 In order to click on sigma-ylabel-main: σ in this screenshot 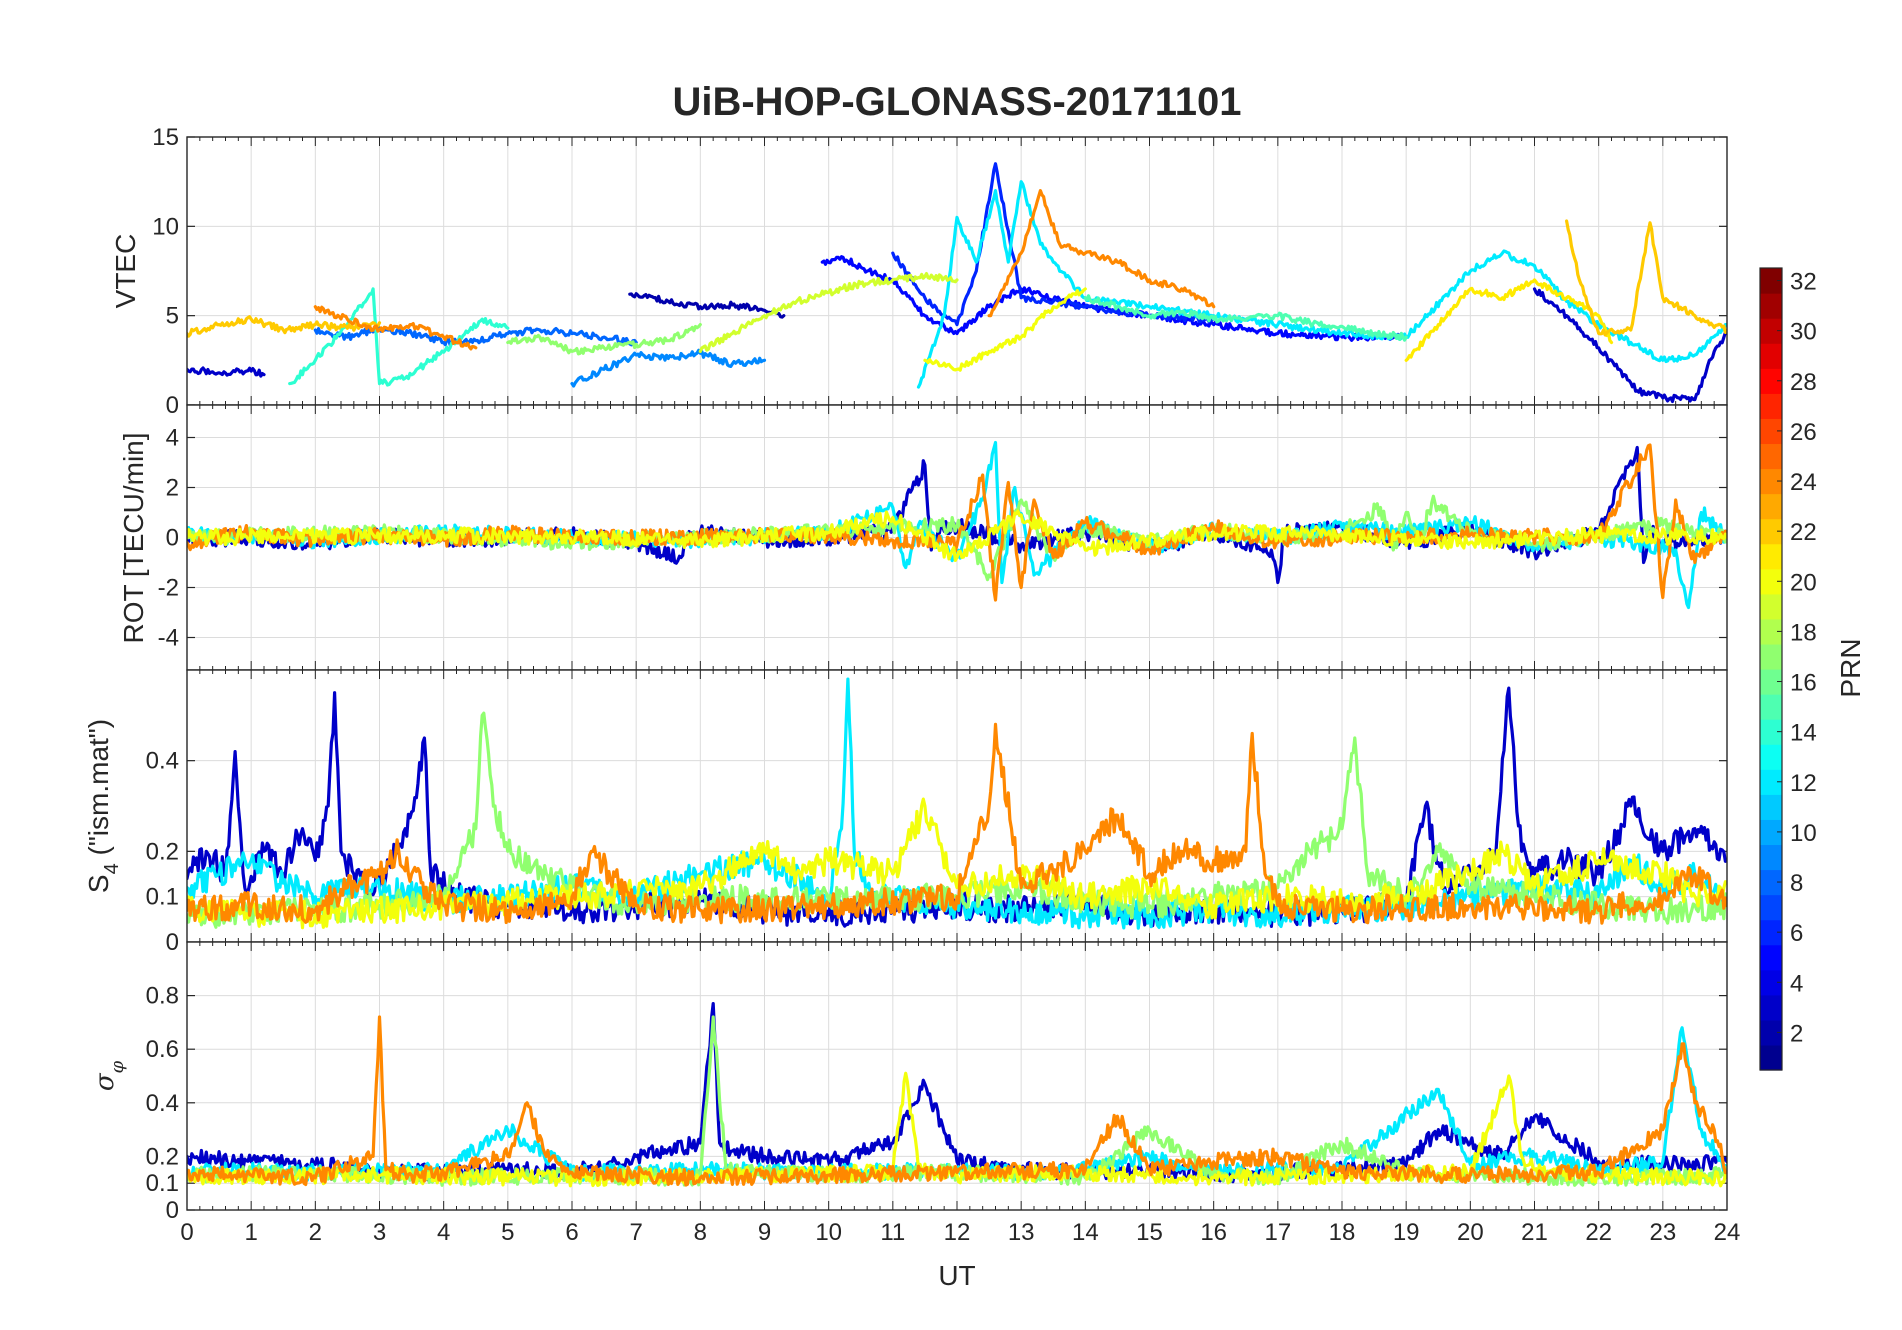, I will do `click(105, 1081)`.